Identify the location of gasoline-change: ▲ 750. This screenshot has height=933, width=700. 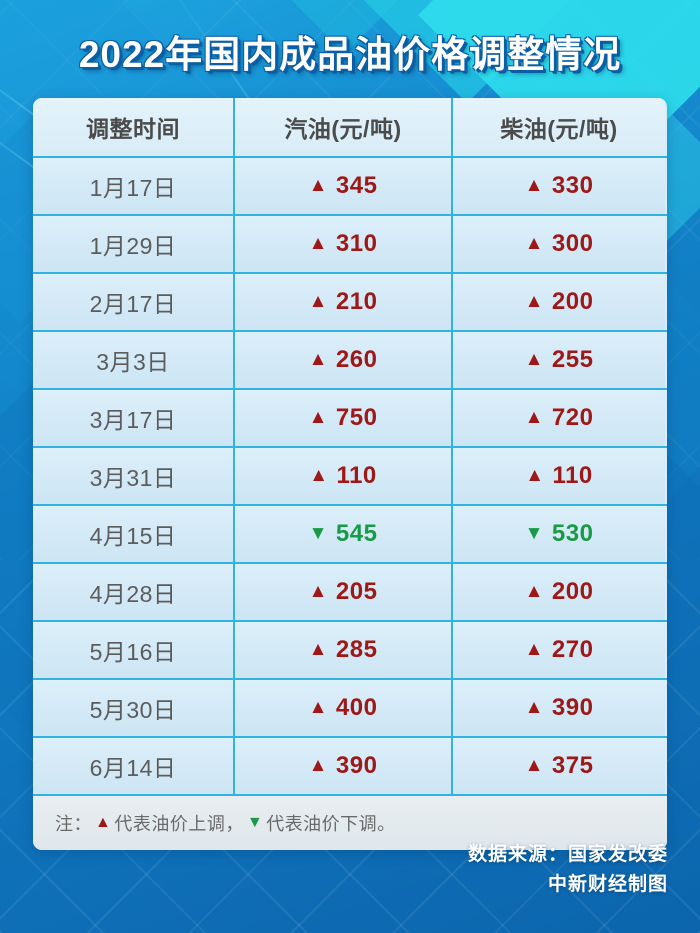
(343, 418).